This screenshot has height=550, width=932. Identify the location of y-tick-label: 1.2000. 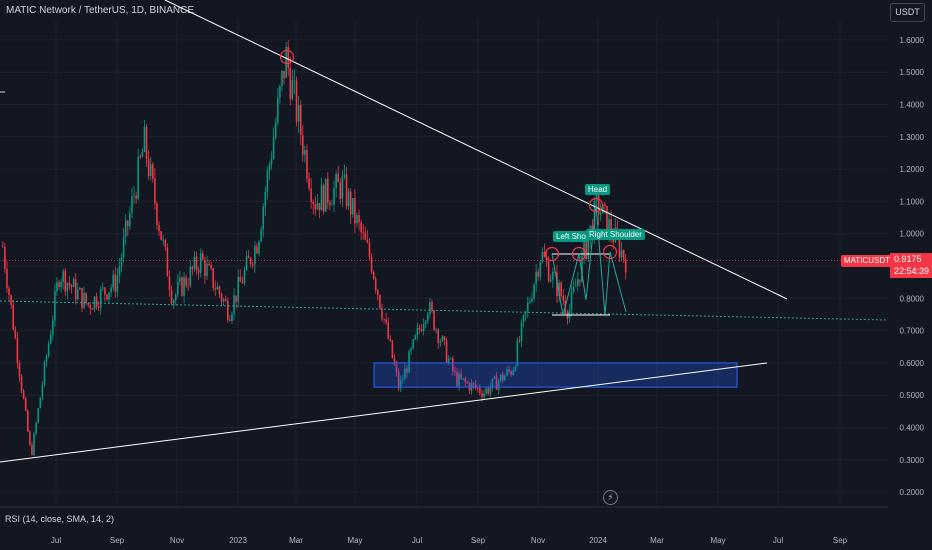
(912, 169).